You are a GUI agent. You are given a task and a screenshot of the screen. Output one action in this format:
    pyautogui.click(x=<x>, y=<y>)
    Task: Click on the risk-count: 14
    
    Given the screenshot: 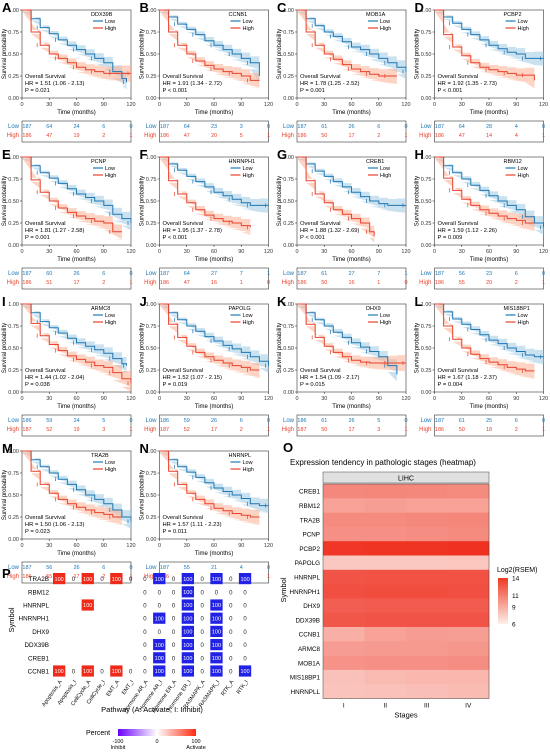 What is the action you would take?
    pyautogui.click(x=489, y=136)
    